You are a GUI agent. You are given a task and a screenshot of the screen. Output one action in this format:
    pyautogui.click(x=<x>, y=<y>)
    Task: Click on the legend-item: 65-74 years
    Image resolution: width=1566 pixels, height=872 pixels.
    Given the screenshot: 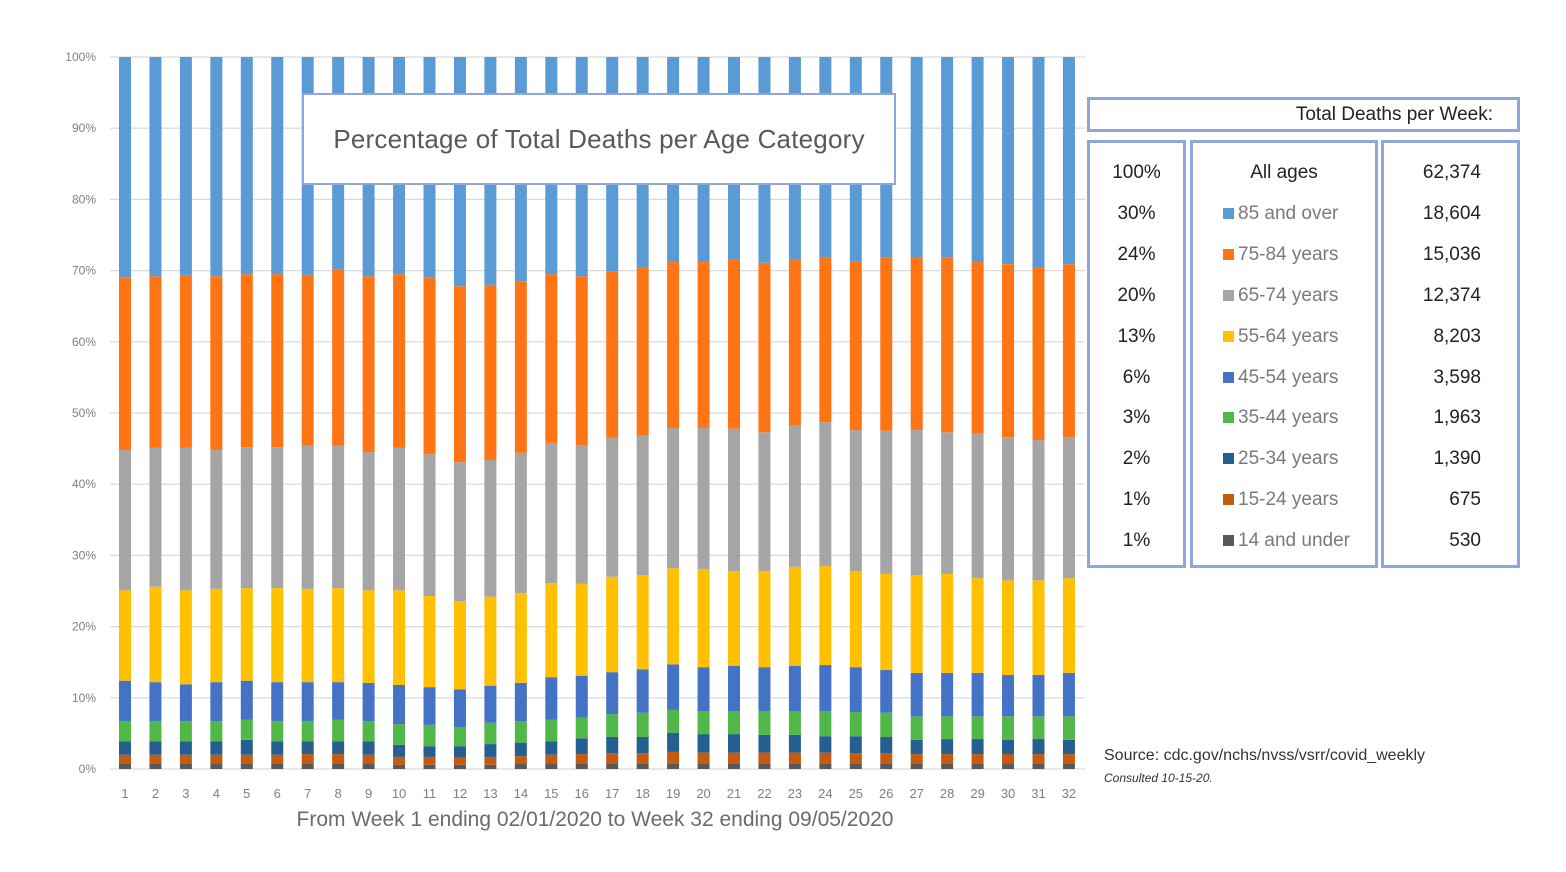 What is the action you would take?
    pyautogui.click(x=1284, y=296)
    